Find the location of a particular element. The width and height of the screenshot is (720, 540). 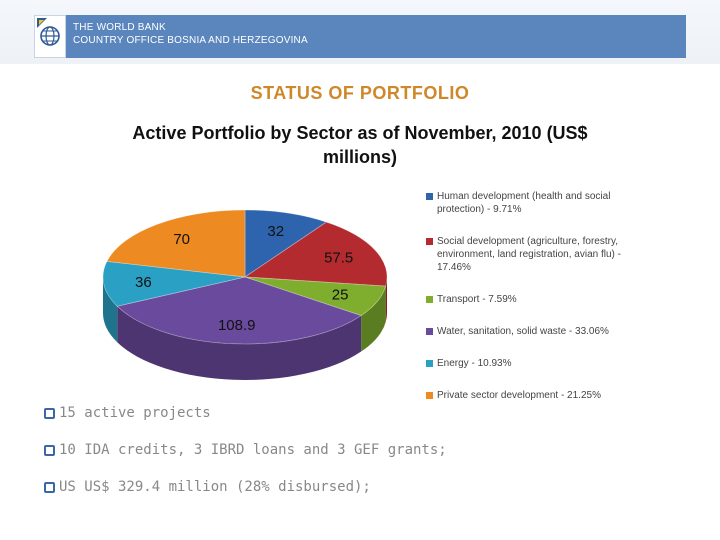

pie-chart: 32 57.5 25 108.9 36 70 is located at coordinates (245, 294).